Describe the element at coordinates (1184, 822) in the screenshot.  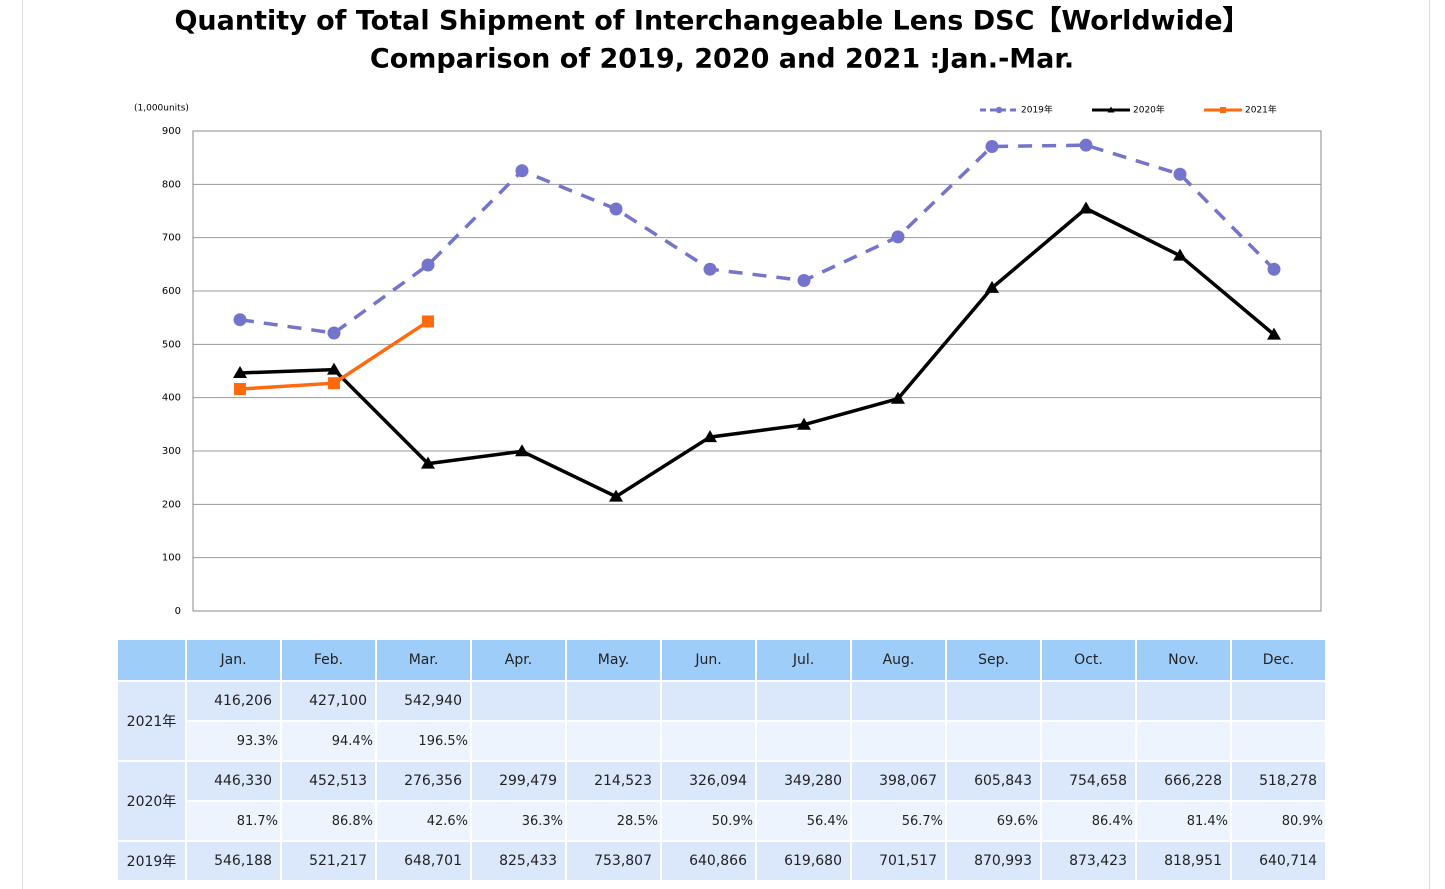
I see `ratio-cell: 81.4%` at that location.